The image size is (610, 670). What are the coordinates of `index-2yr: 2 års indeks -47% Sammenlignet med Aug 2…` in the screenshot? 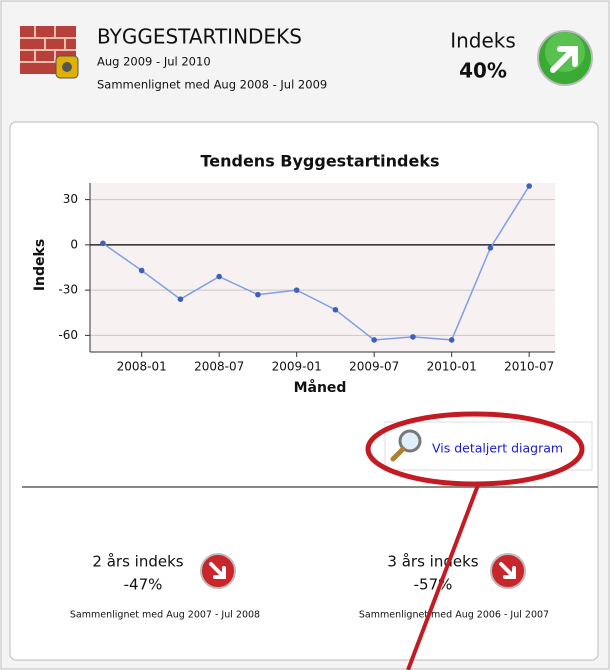 It's located at (165, 587).